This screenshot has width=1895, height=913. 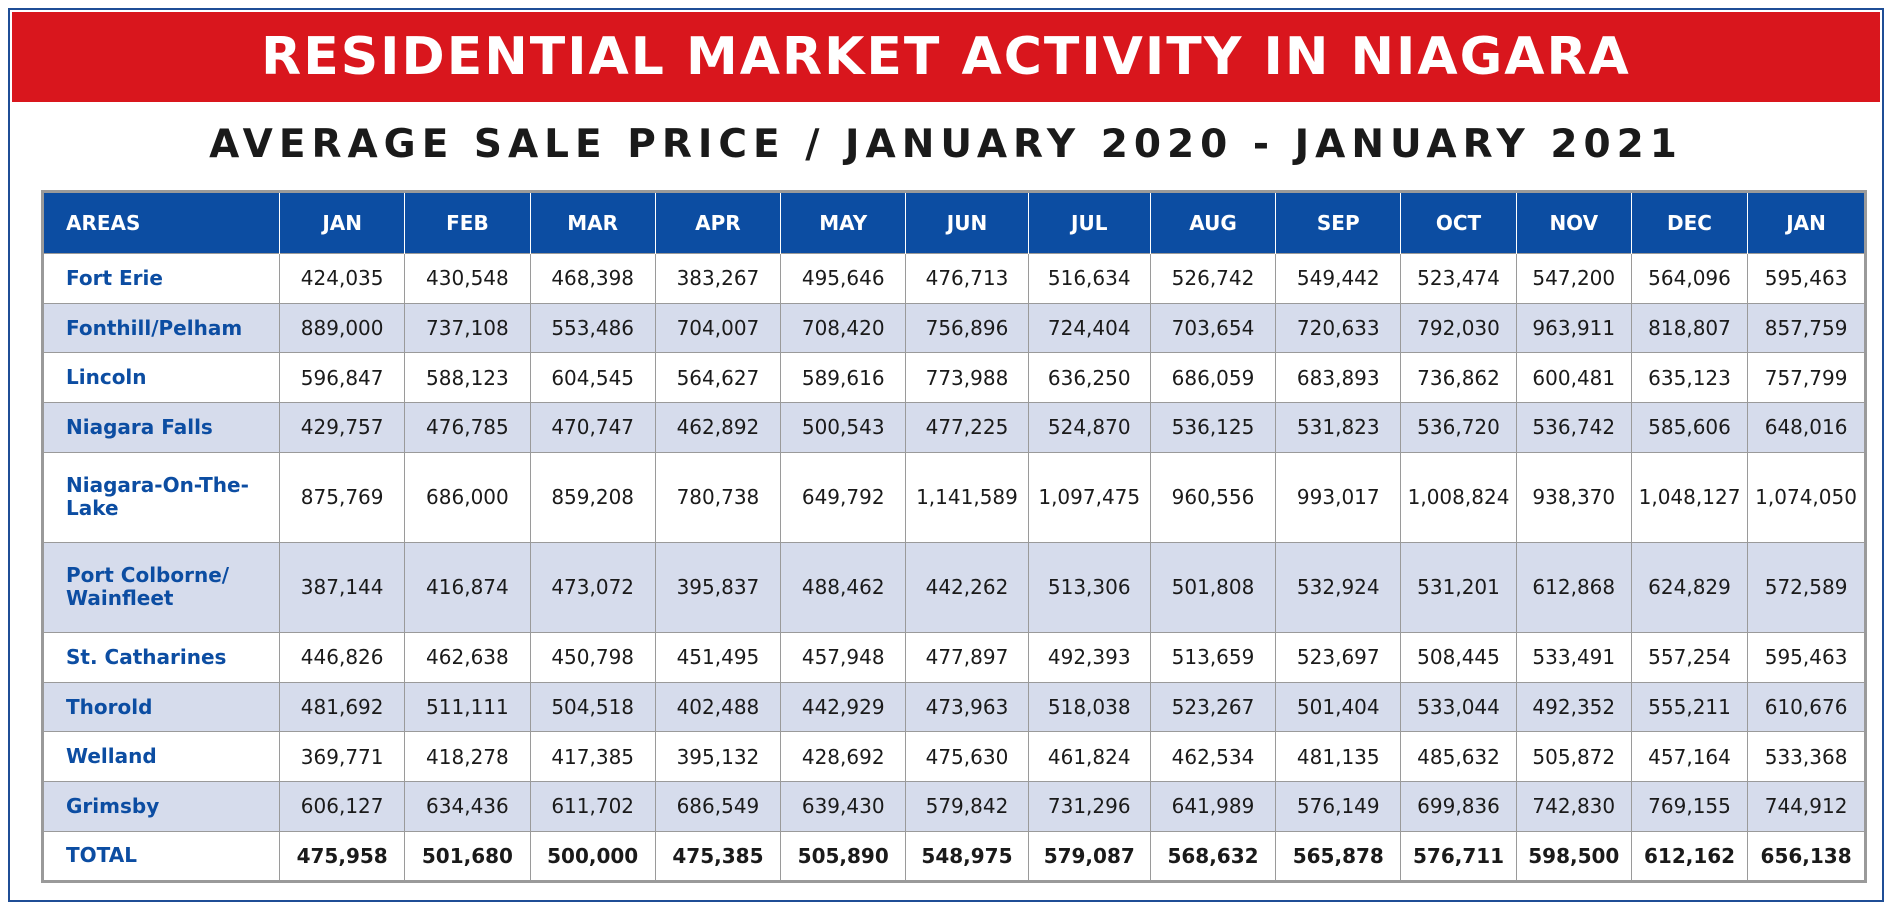 I want to click on area-name: Thorold, so click(x=162, y=706).